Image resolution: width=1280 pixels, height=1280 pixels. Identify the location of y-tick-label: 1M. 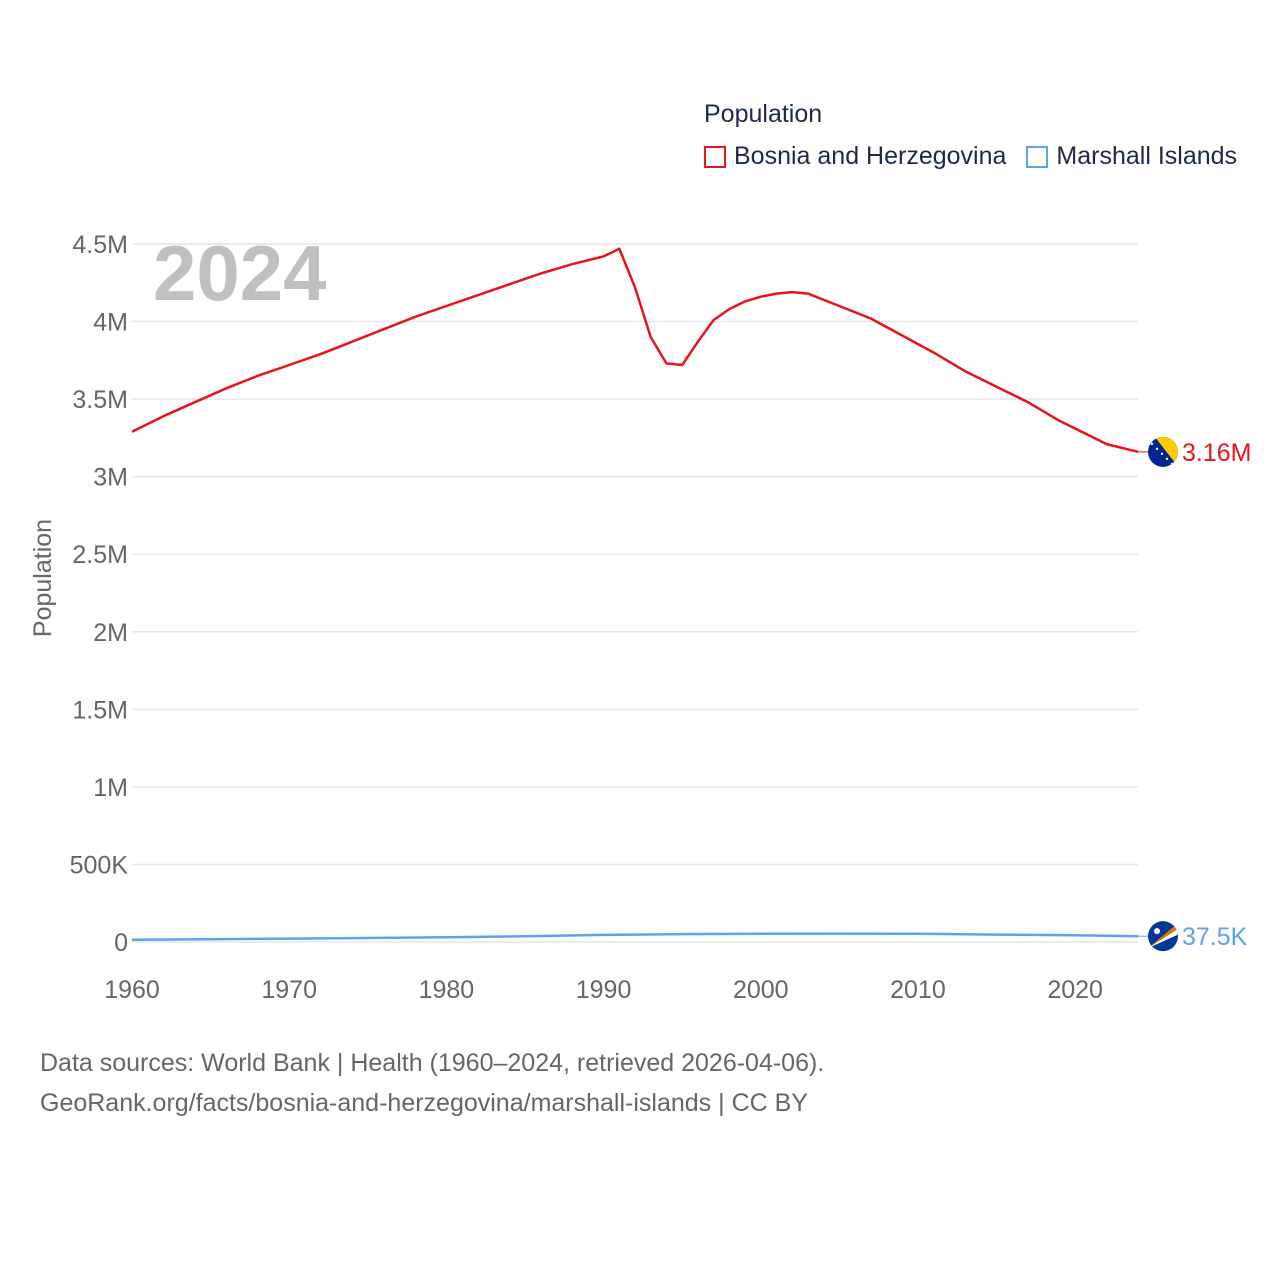
(110, 788).